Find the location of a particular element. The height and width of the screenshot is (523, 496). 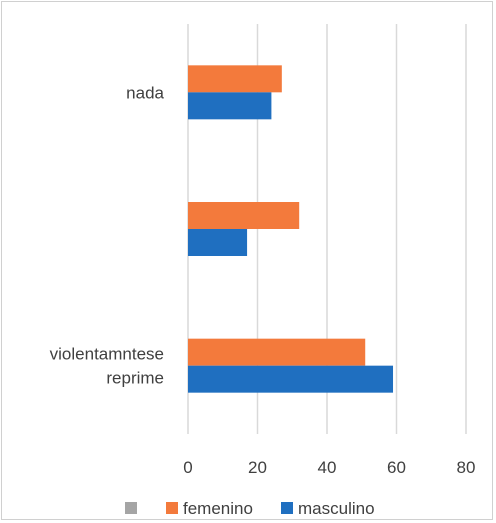

x-tick-label-40: 40 is located at coordinates (327, 467).